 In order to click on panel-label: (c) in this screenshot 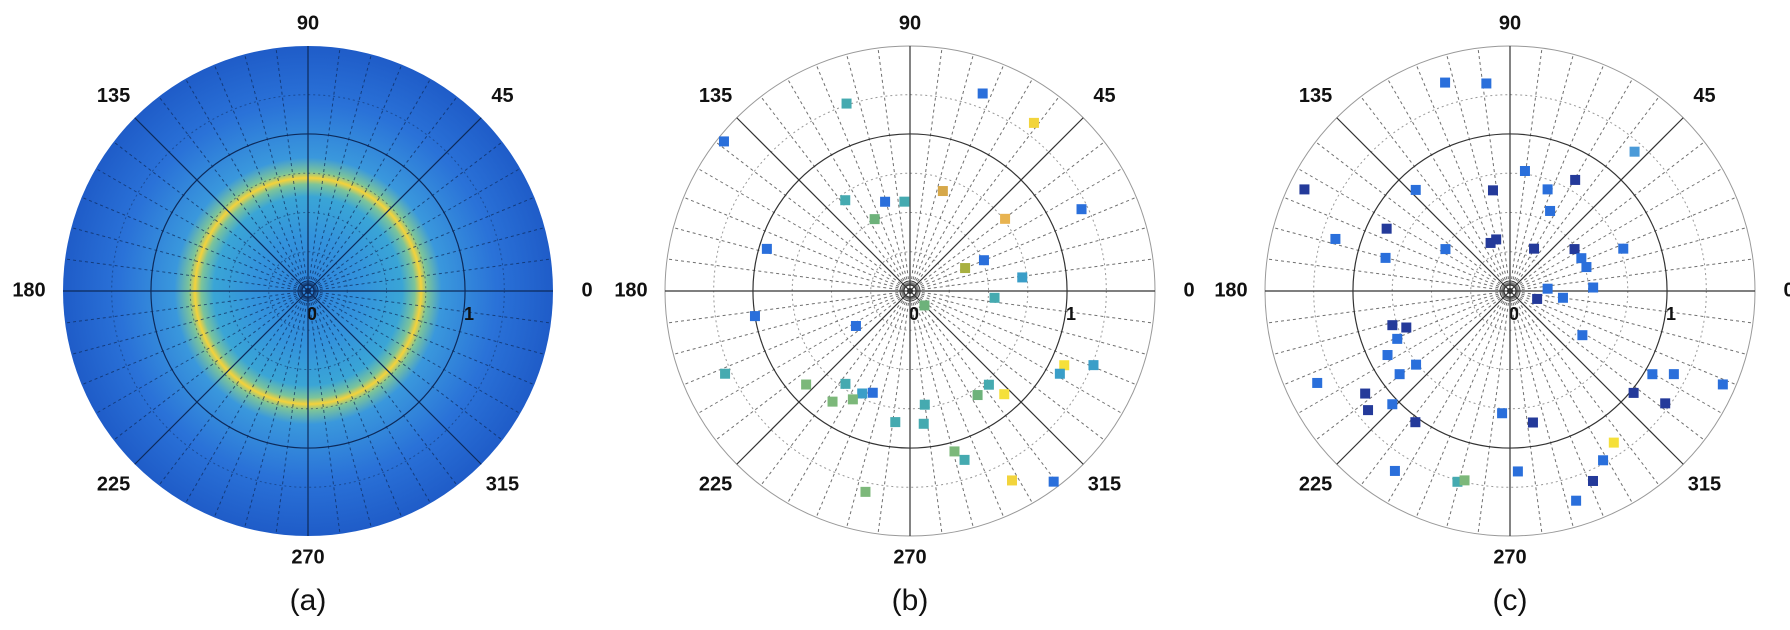, I will do `click(1510, 600)`.